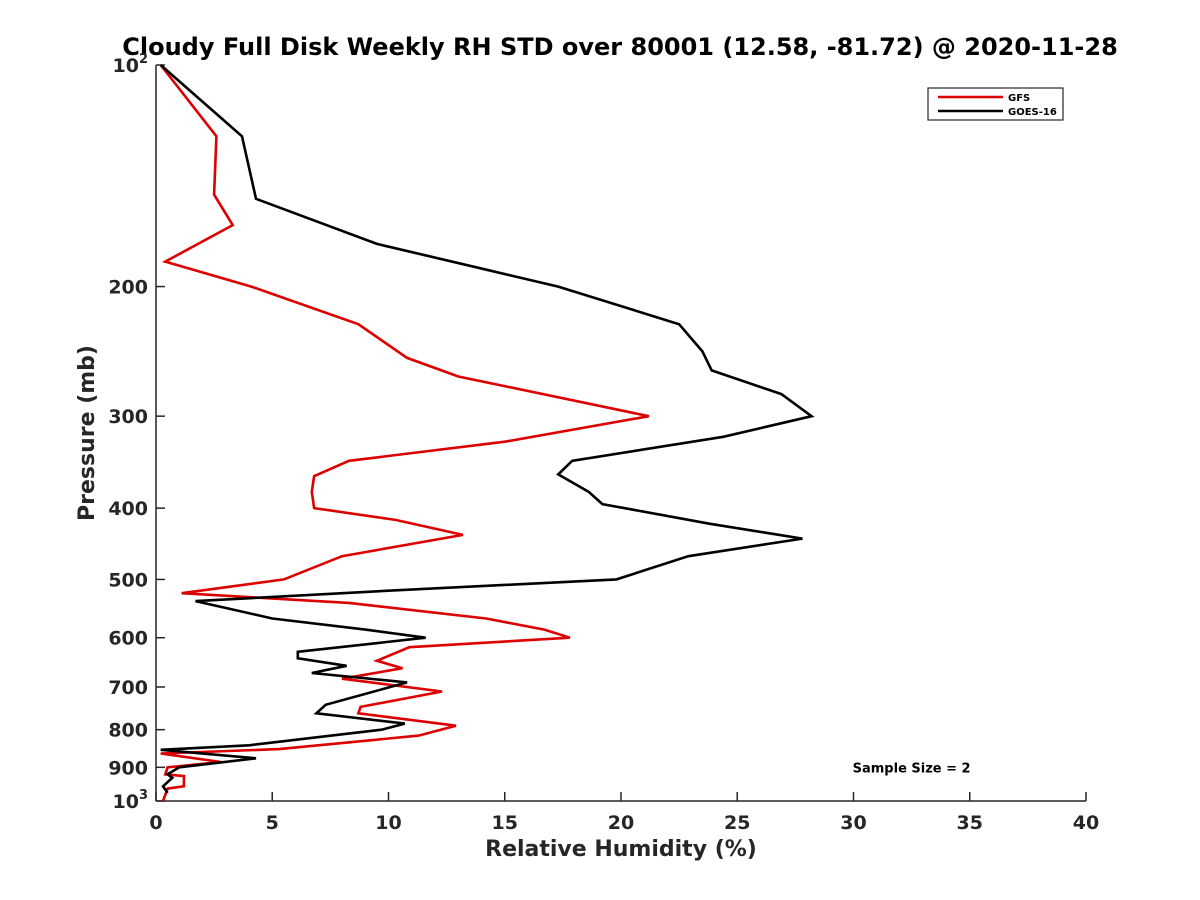  Describe the element at coordinates (87, 433) in the screenshot. I see `y-axis-label: Pressure (mb)` at that location.